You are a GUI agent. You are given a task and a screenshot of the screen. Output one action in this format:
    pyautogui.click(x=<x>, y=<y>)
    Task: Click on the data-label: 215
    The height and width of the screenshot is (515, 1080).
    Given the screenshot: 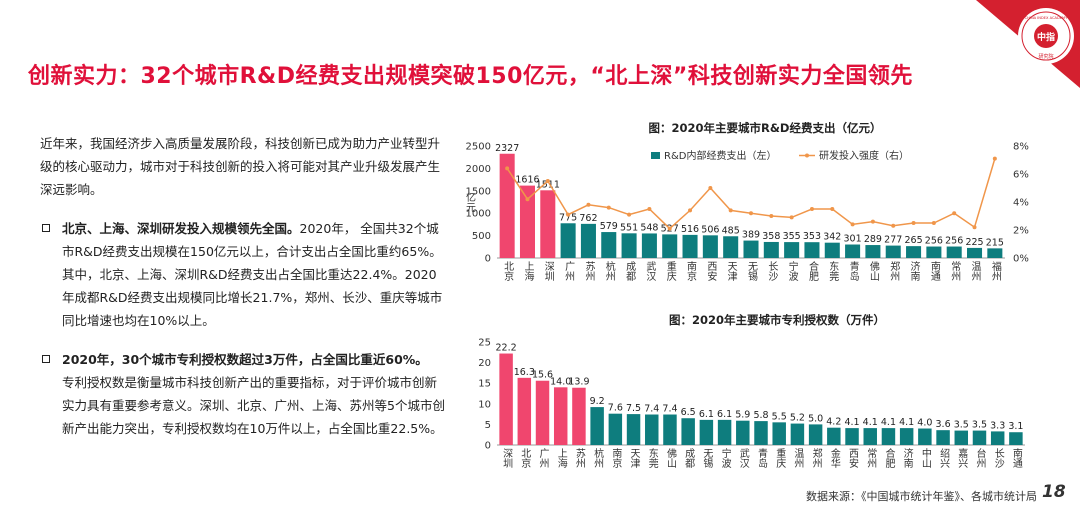 What is the action you would take?
    pyautogui.click(x=995, y=242)
    